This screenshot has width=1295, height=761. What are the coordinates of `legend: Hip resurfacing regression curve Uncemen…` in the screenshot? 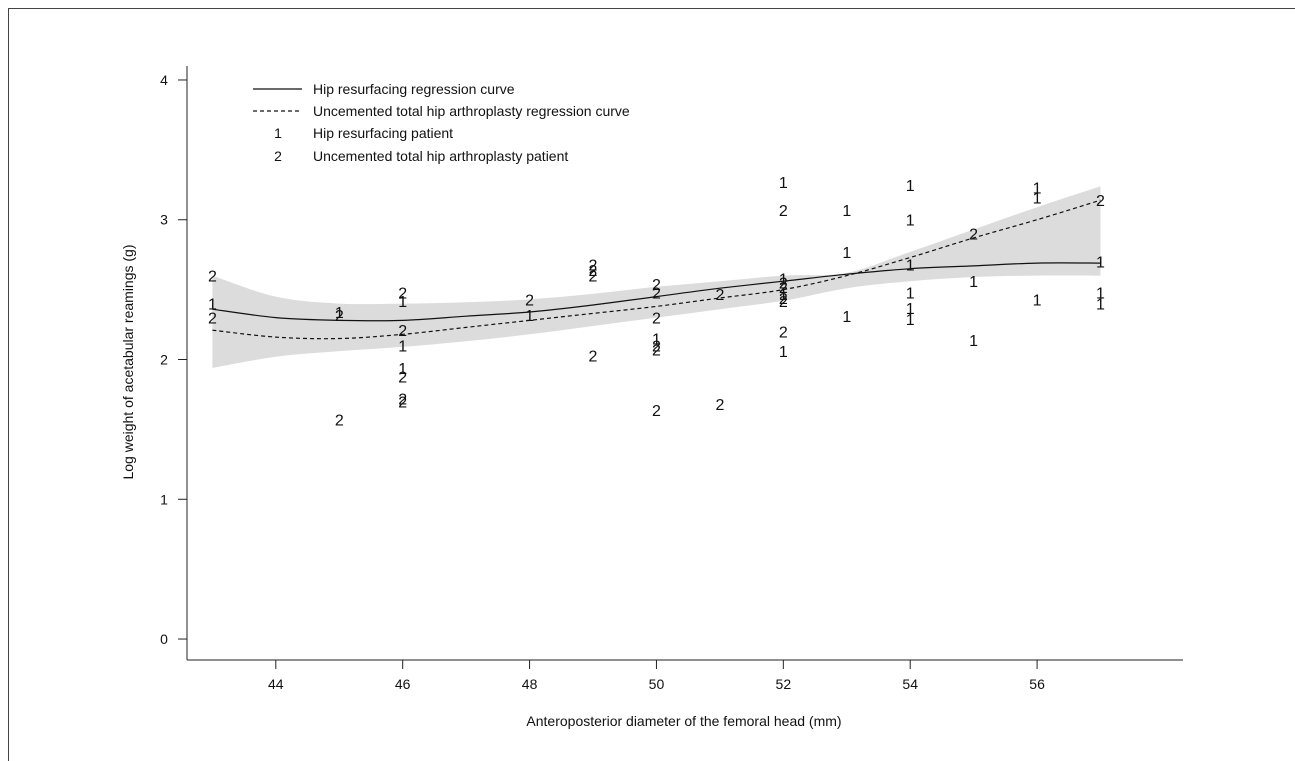 It's located at (441, 122).